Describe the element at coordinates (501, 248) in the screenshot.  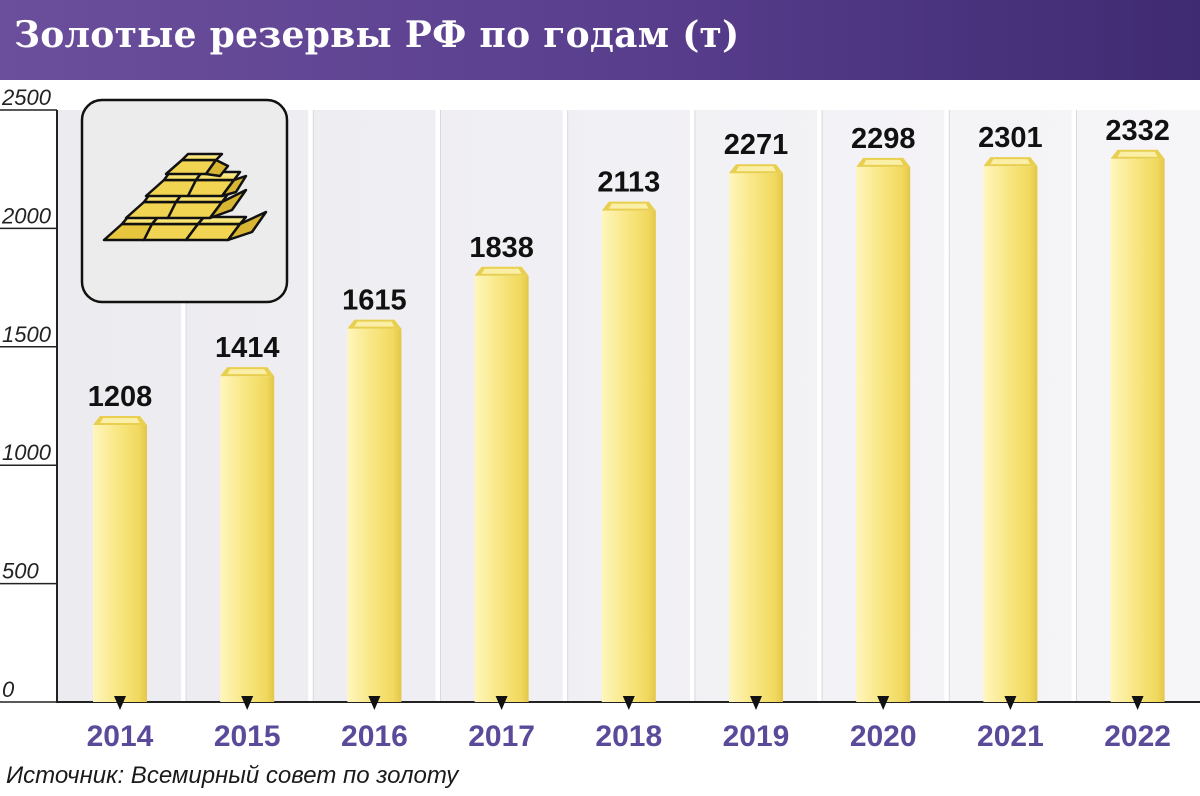
I see `data-label: 1838` at that location.